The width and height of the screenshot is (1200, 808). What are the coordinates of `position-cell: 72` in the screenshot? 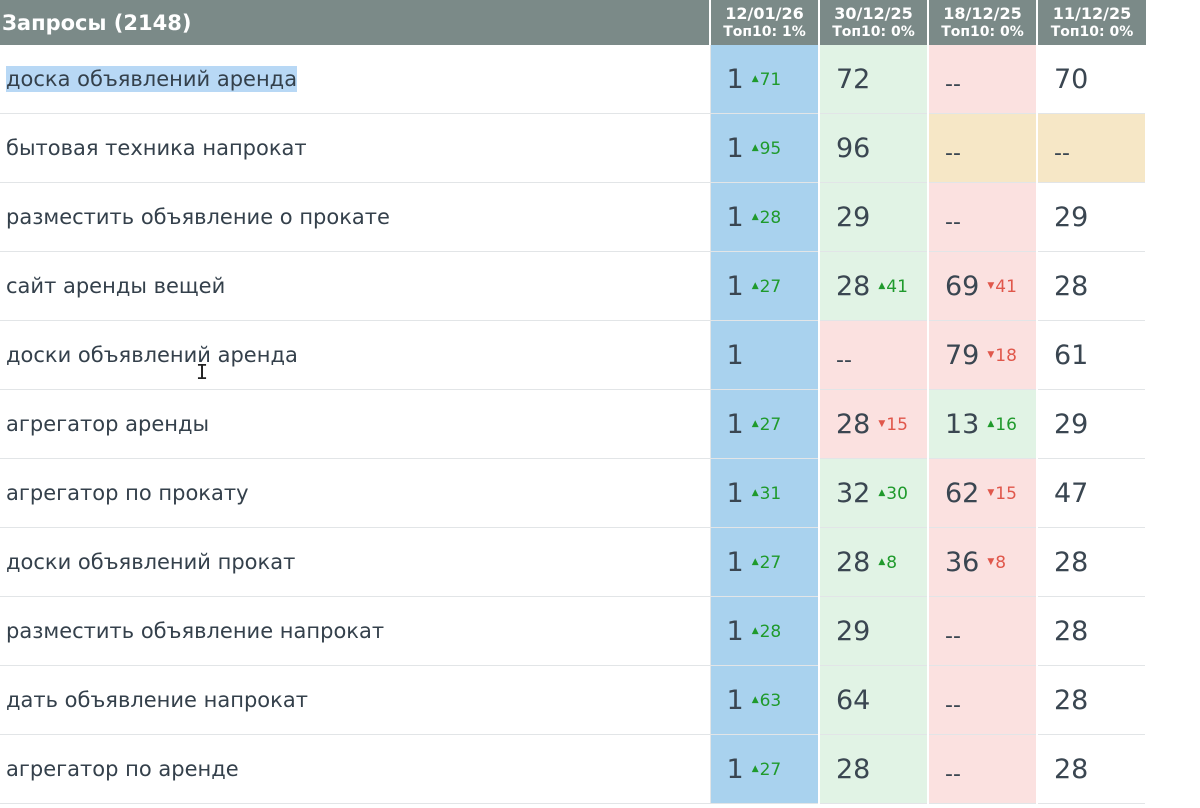 It's located at (874, 79).